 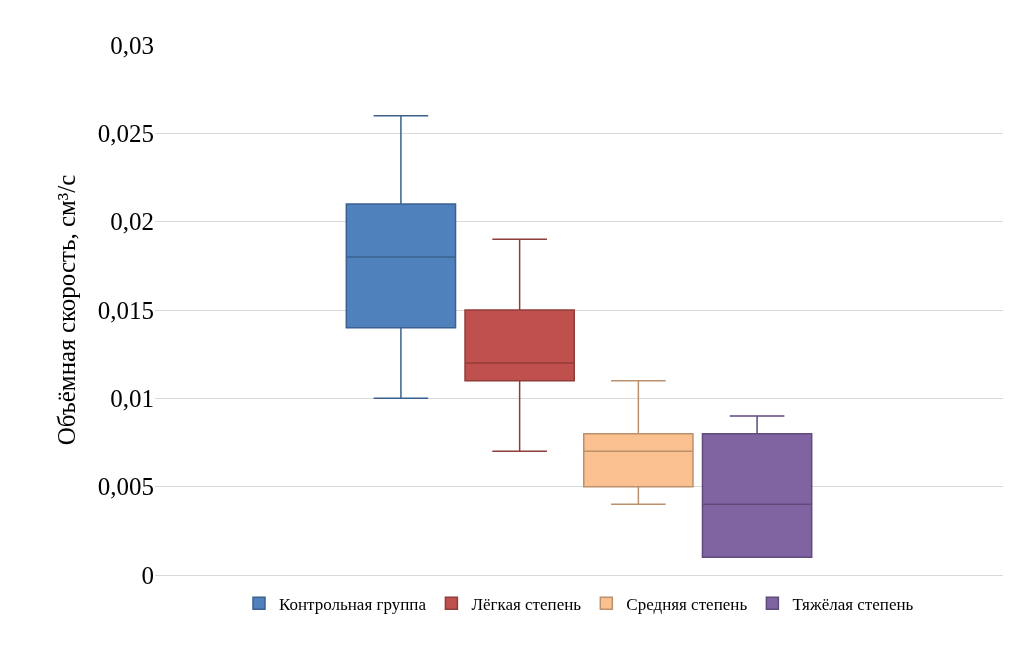 What do you see at coordinates (132, 222) in the screenshot?
I see `y-tick-label: 0,02` at bounding box center [132, 222].